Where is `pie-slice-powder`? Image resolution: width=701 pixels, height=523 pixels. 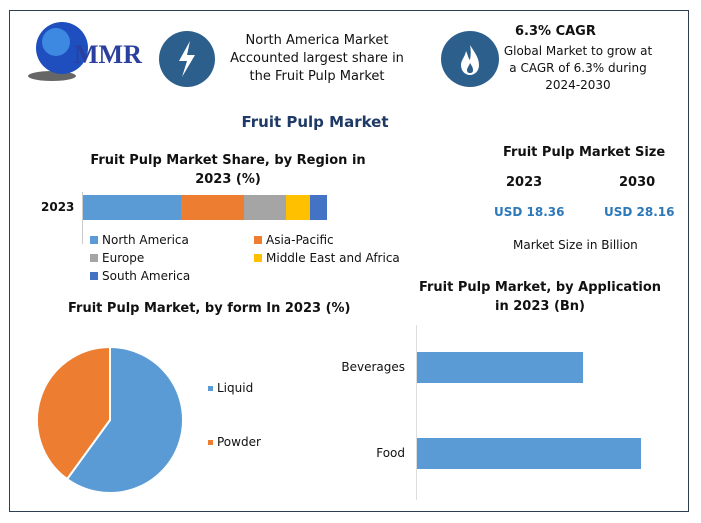 pie-slice-powder is located at coordinates (73, 413).